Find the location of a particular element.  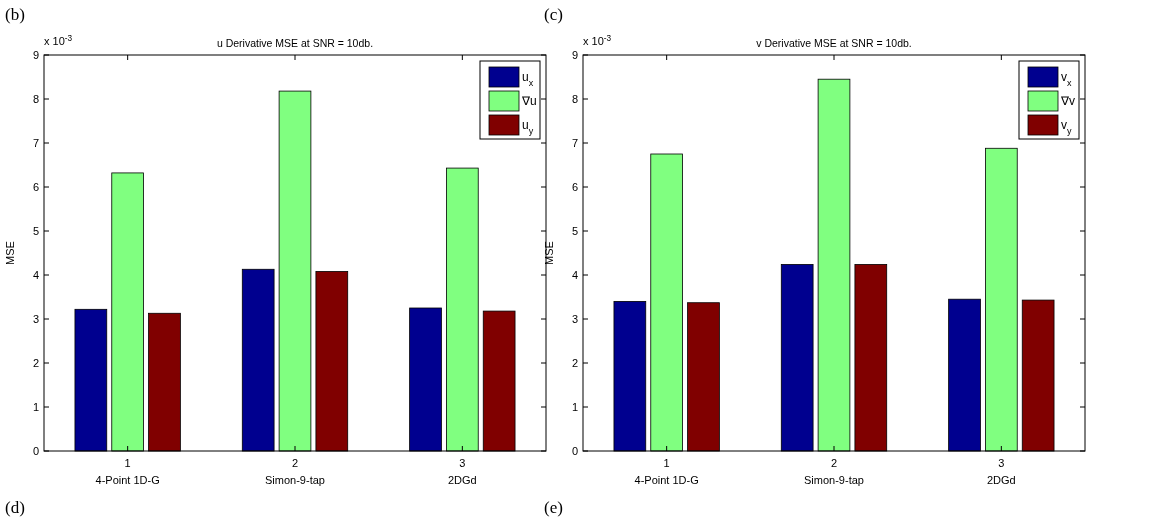

chart-title: u Derivative MSE at SNR = 10db. is located at coordinates (295, 43).